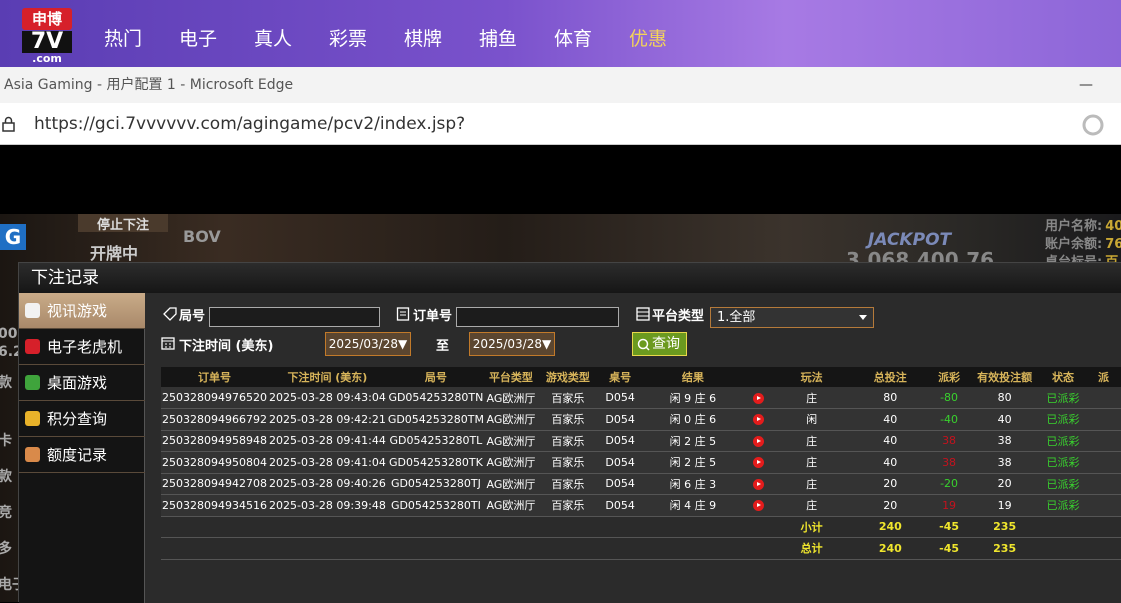 The height and width of the screenshot is (603, 1121). What do you see at coordinates (123, 39) in the screenshot?
I see `nav-item: 热门` at bounding box center [123, 39].